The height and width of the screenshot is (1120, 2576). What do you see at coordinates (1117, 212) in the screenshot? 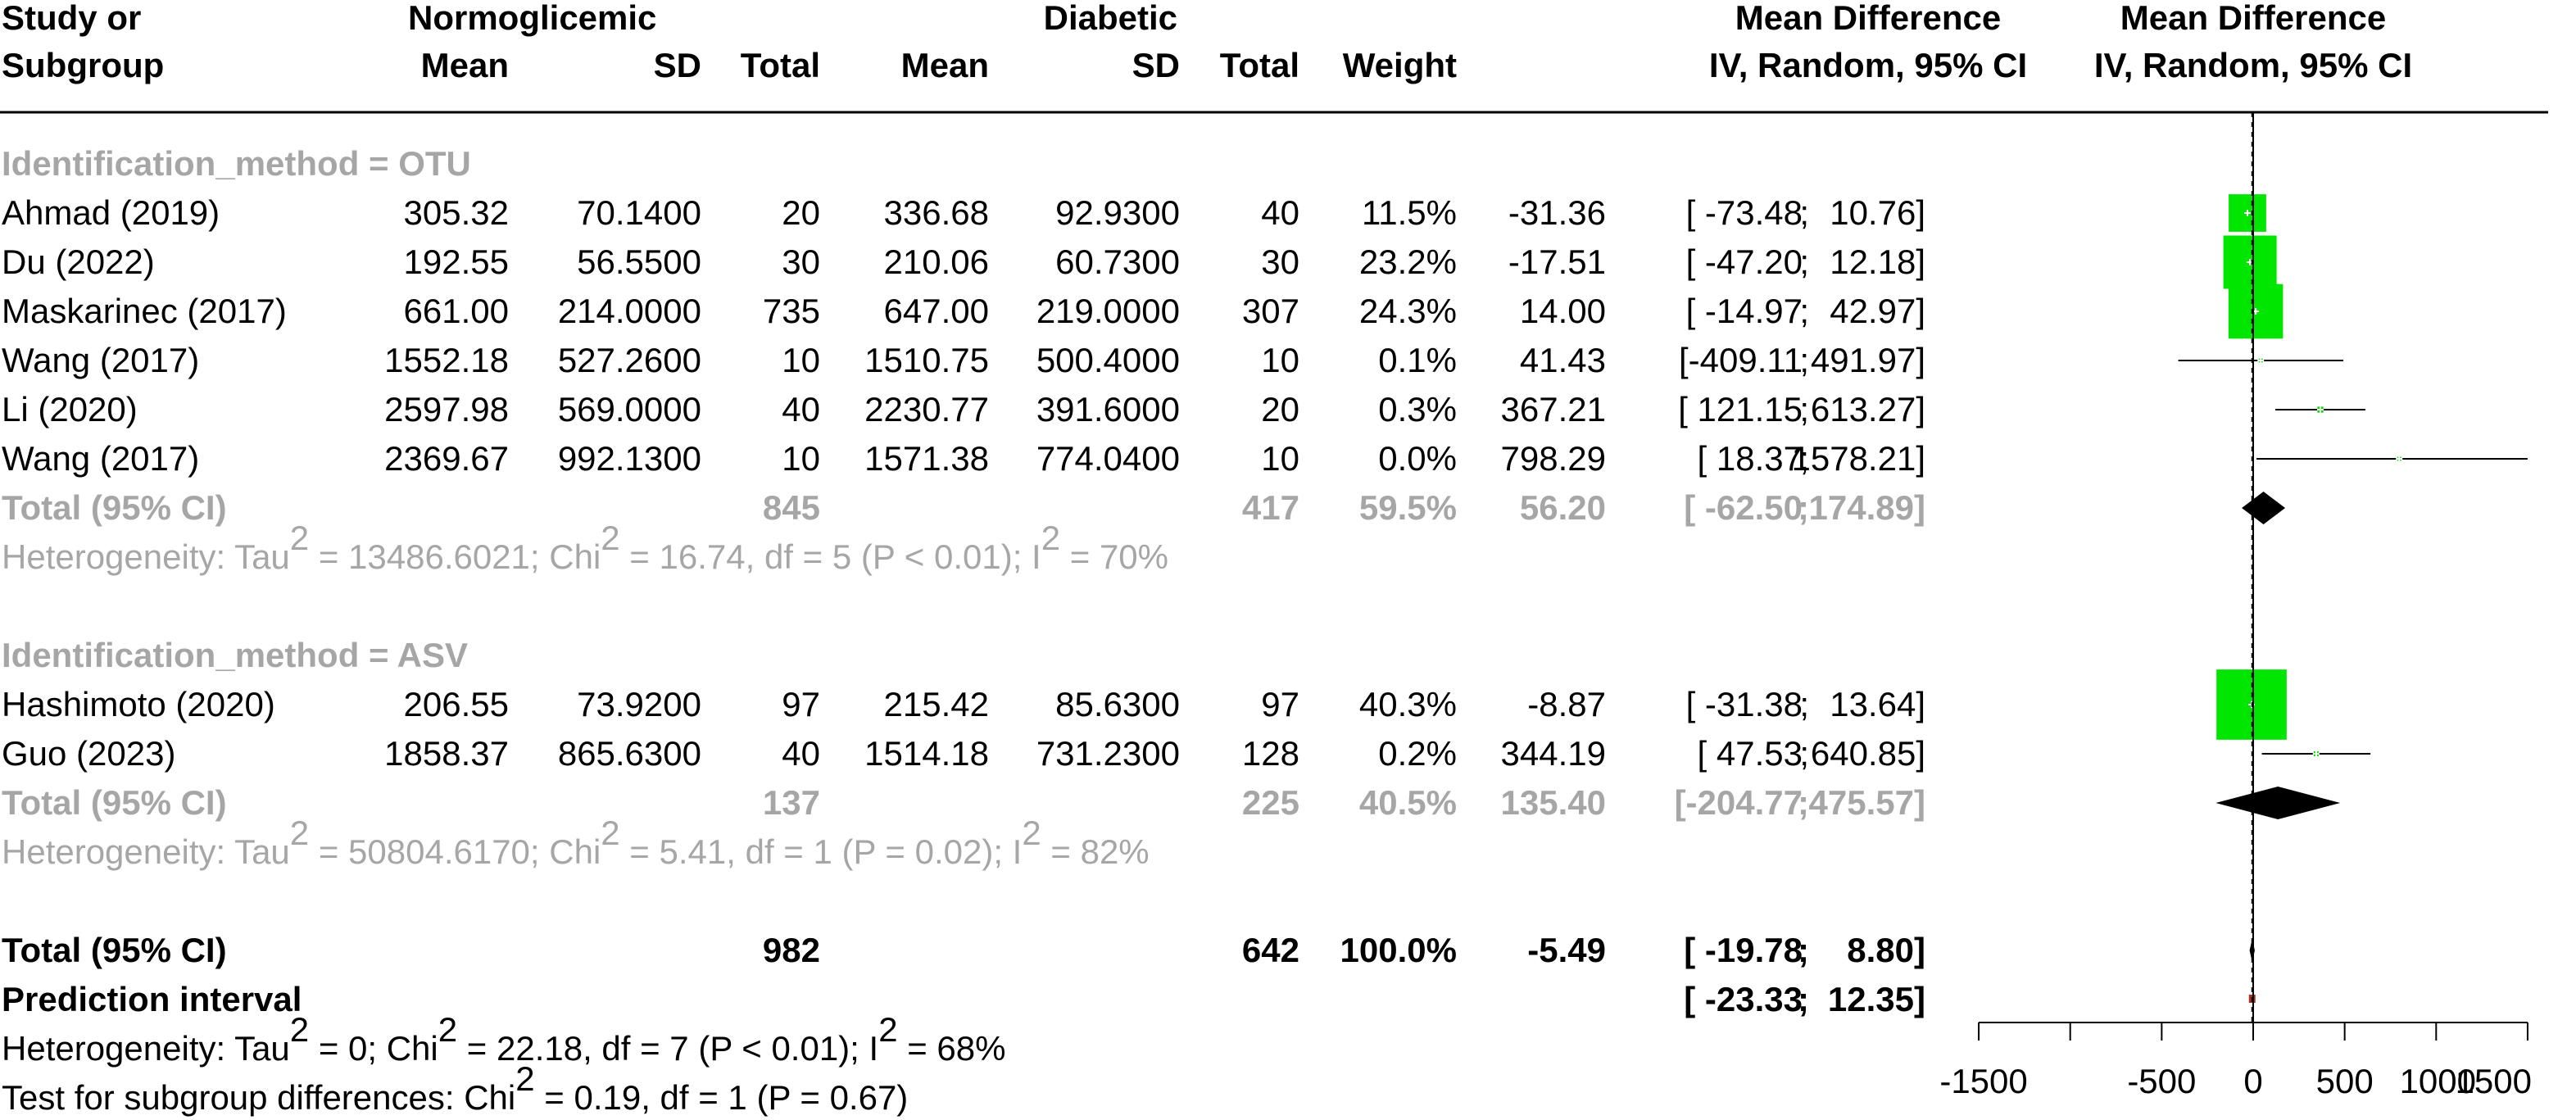
I see `study-row-0-0-d-sd: 92.9300` at bounding box center [1117, 212].